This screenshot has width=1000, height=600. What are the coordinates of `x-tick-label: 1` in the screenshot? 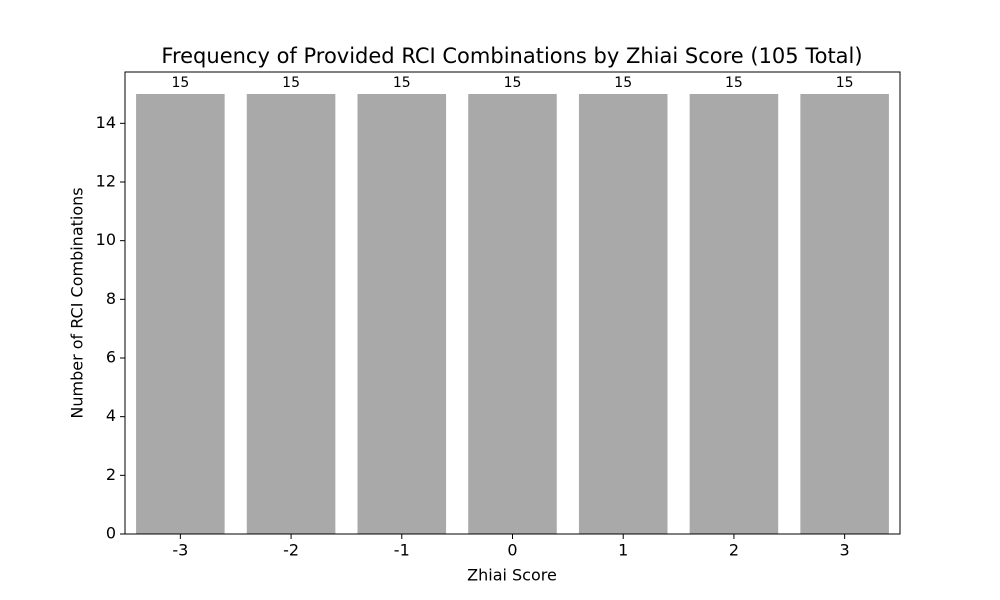 It's located at (623, 550).